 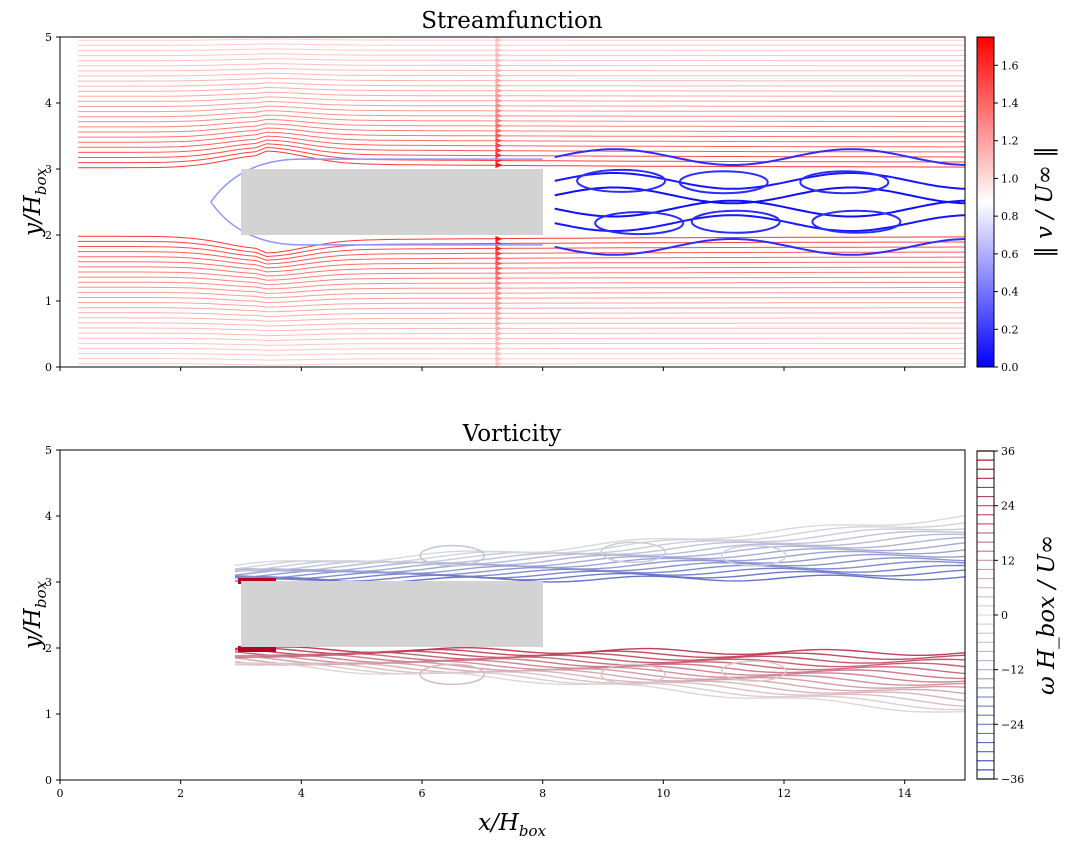 What do you see at coordinates (301, 793) in the screenshot?
I see `x-tick-label: 4` at bounding box center [301, 793].